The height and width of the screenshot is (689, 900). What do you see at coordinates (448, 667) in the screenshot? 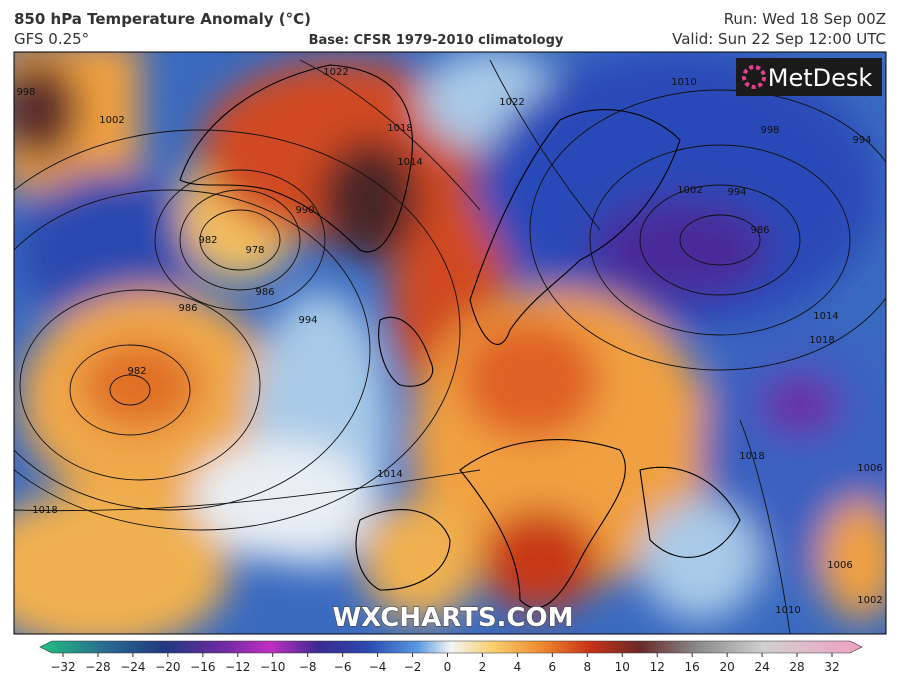
I see `colorbar-tick-label: 0` at bounding box center [448, 667].